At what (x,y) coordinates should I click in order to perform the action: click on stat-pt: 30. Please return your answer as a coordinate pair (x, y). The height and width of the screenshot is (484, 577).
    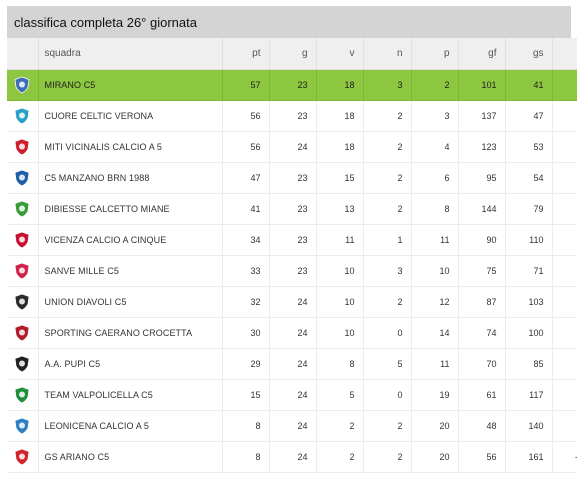
    Looking at the image, I should click on (246, 333).